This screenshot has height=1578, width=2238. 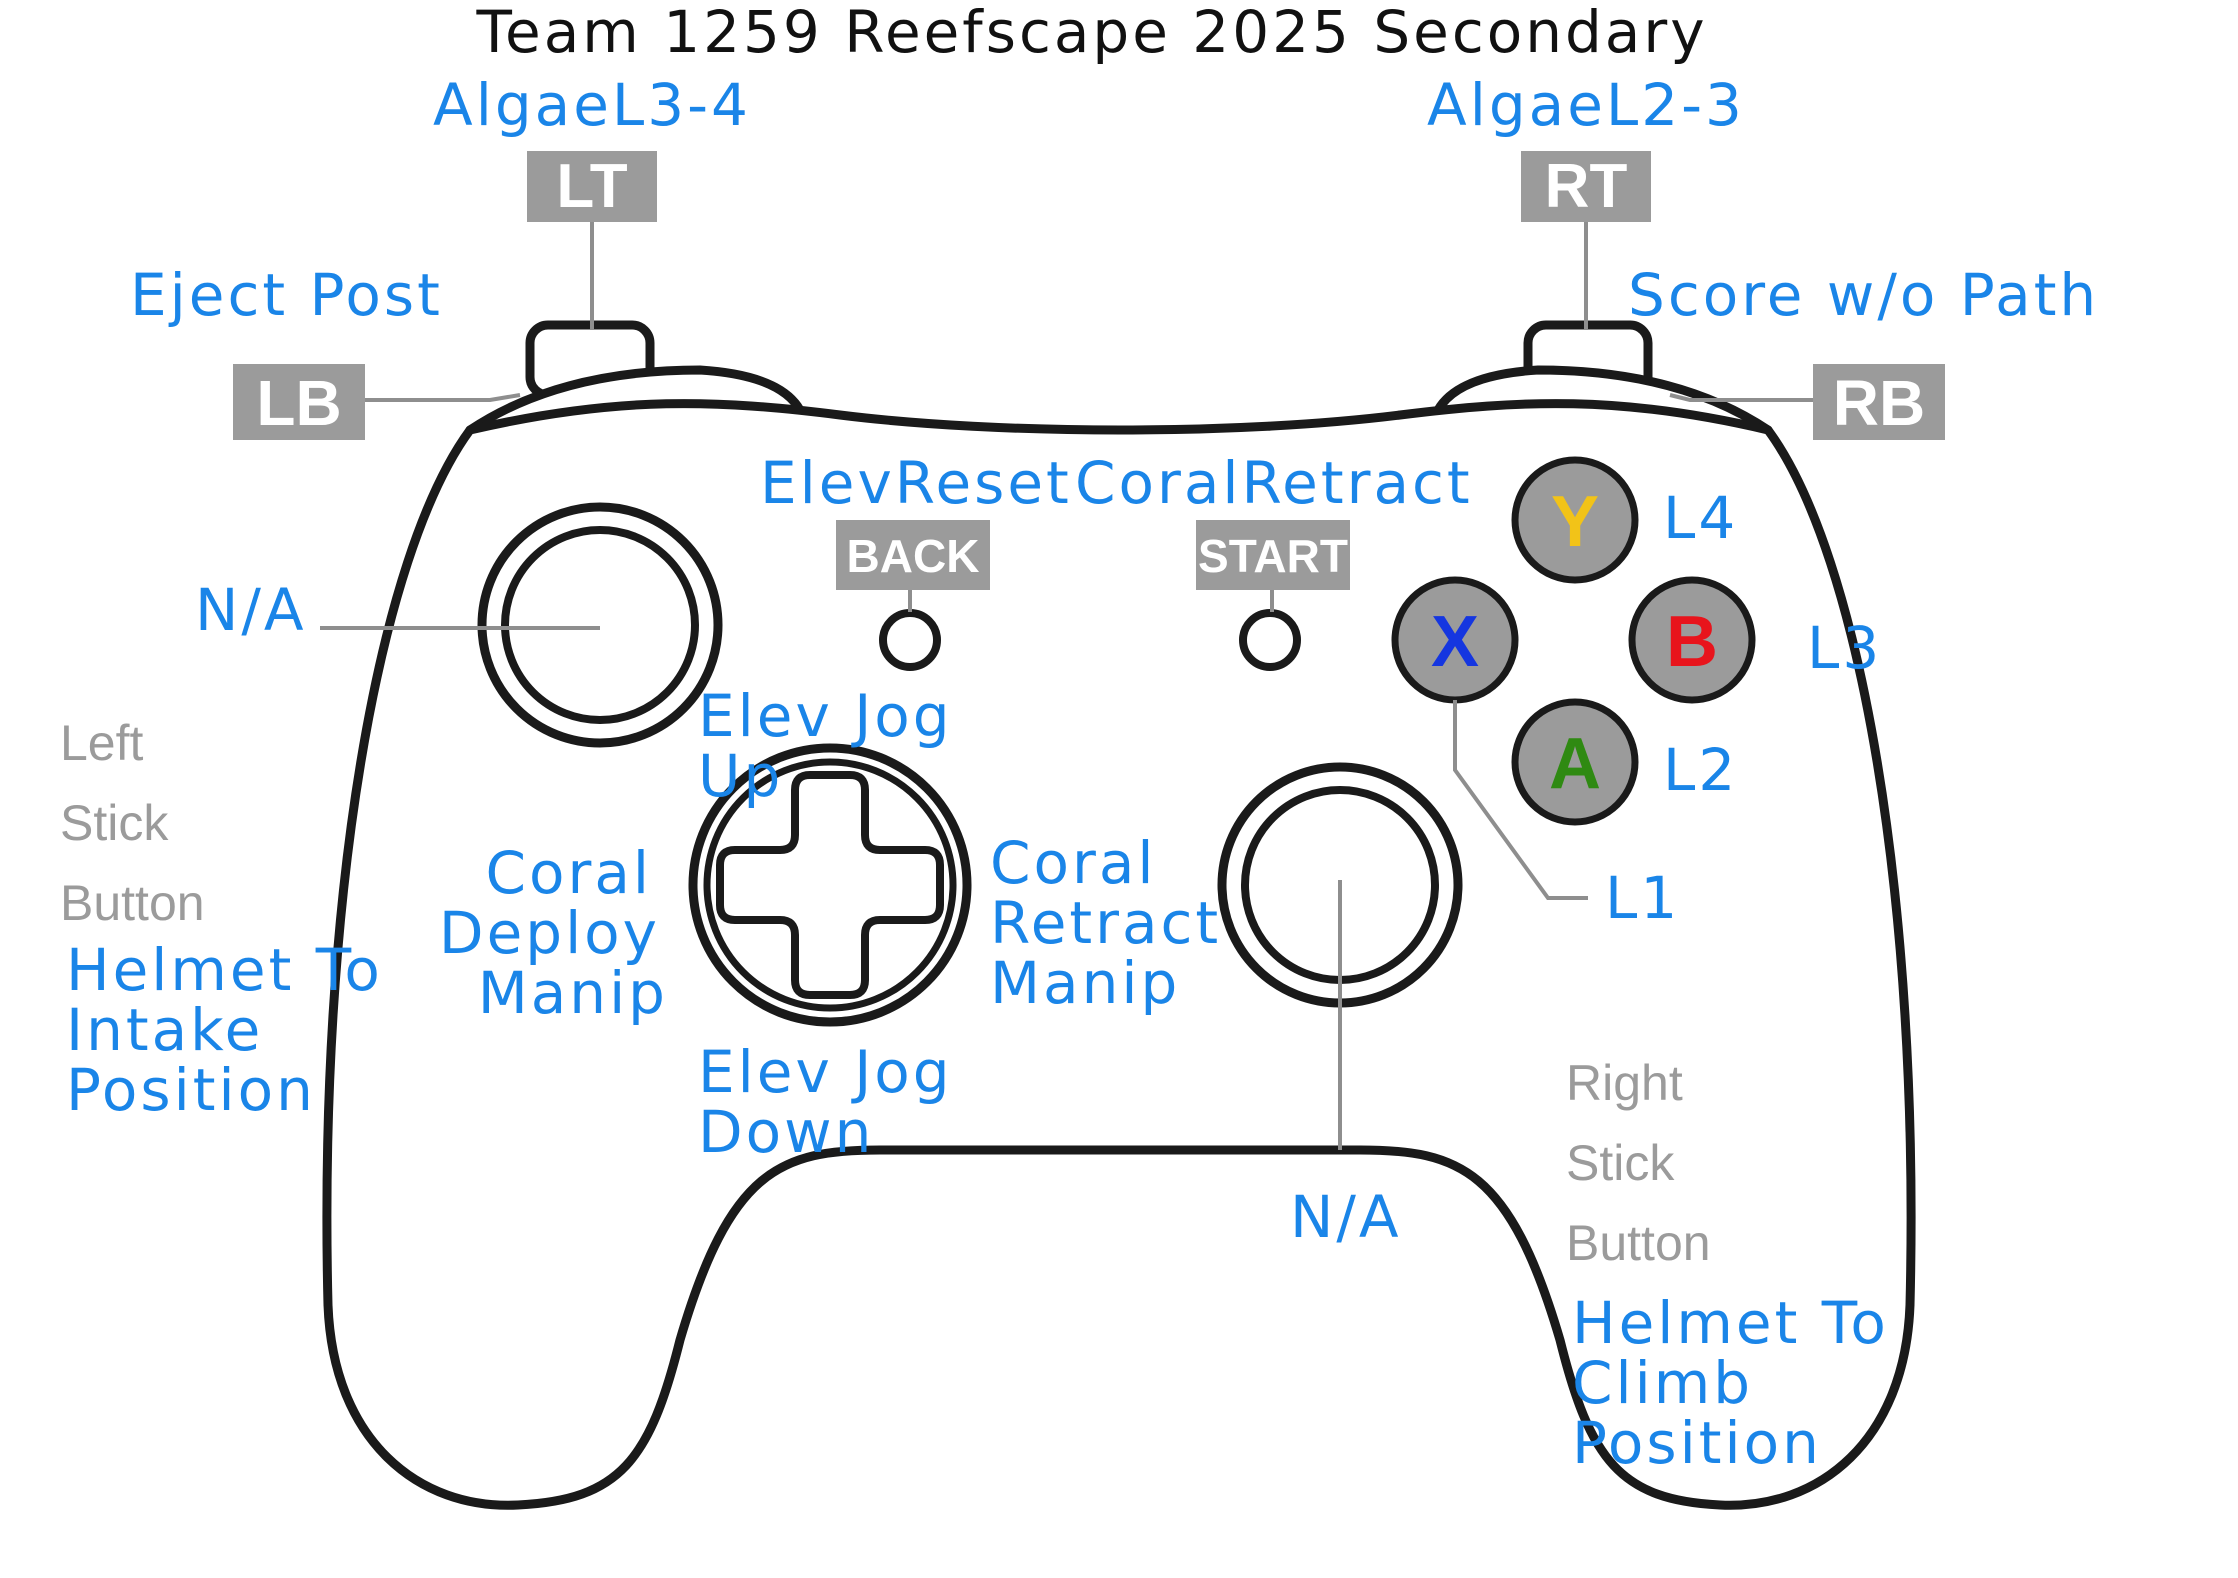 What do you see at coordinates (1346, 1217) in the screenshot?
I see `right-stick-action-label: N/A` at bounding box center [1346, 1217].